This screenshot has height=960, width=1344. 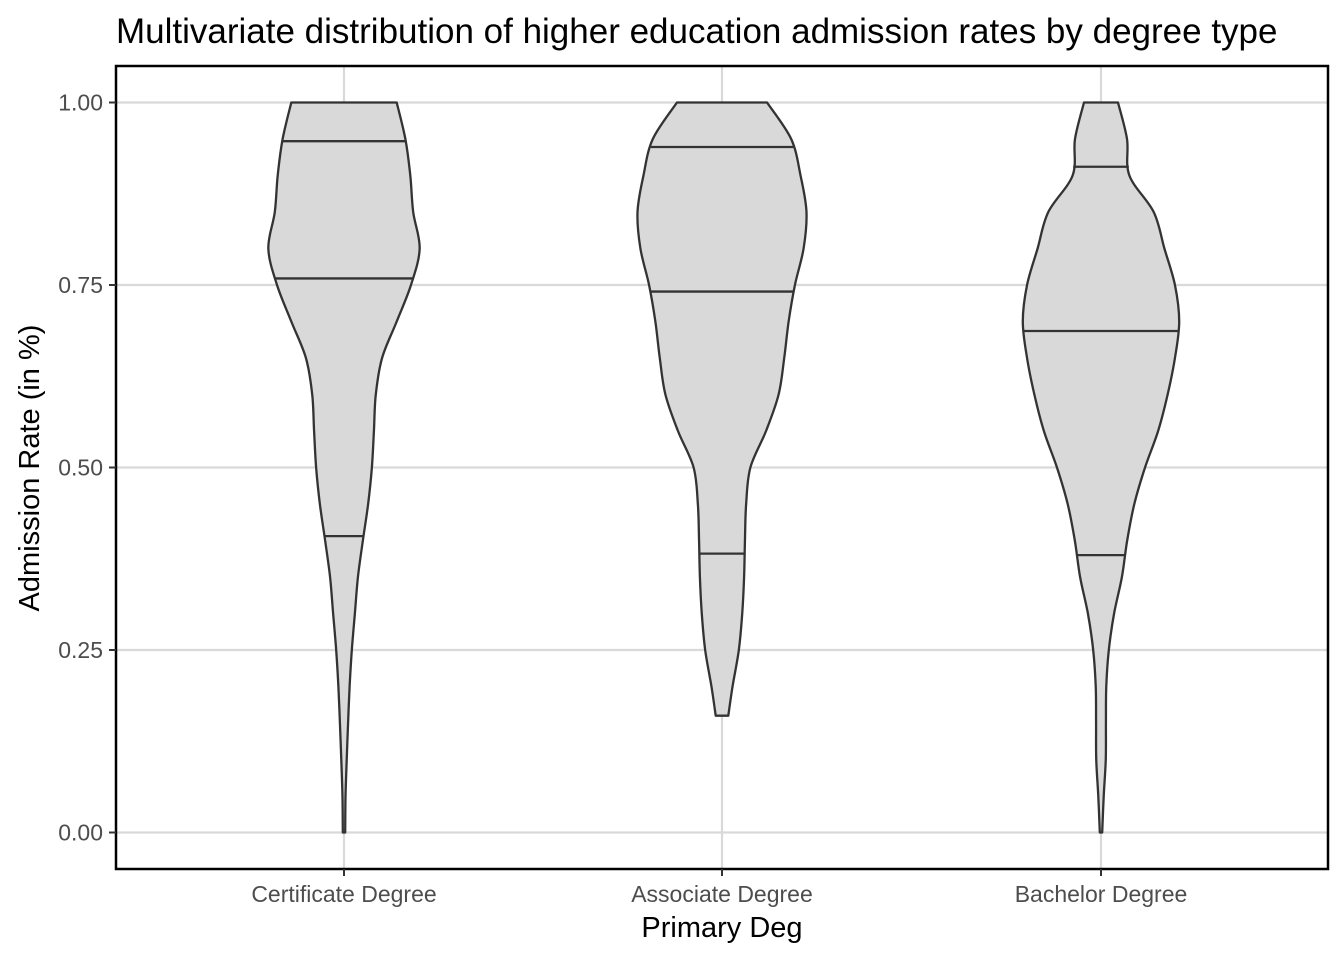 I want to click on x-tick-label: Certificate Degree, so click(x=343, y=894).